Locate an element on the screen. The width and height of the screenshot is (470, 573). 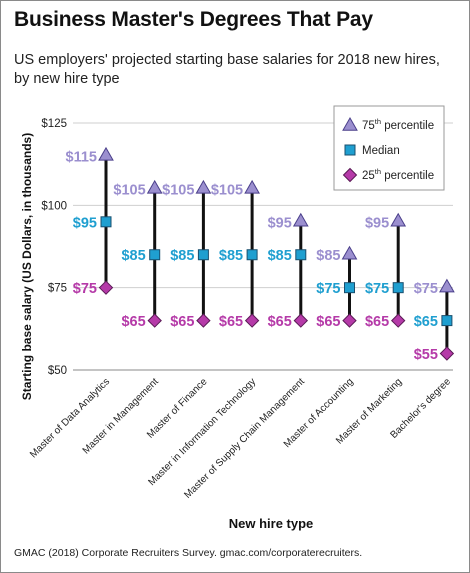
y-tick-label: $125 is located at coordinates (54, 124).